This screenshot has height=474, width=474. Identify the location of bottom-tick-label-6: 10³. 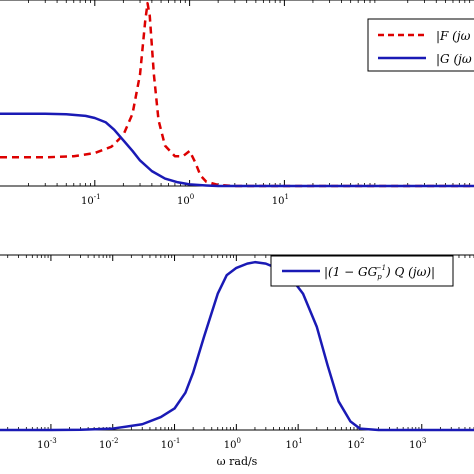
(417, 444).